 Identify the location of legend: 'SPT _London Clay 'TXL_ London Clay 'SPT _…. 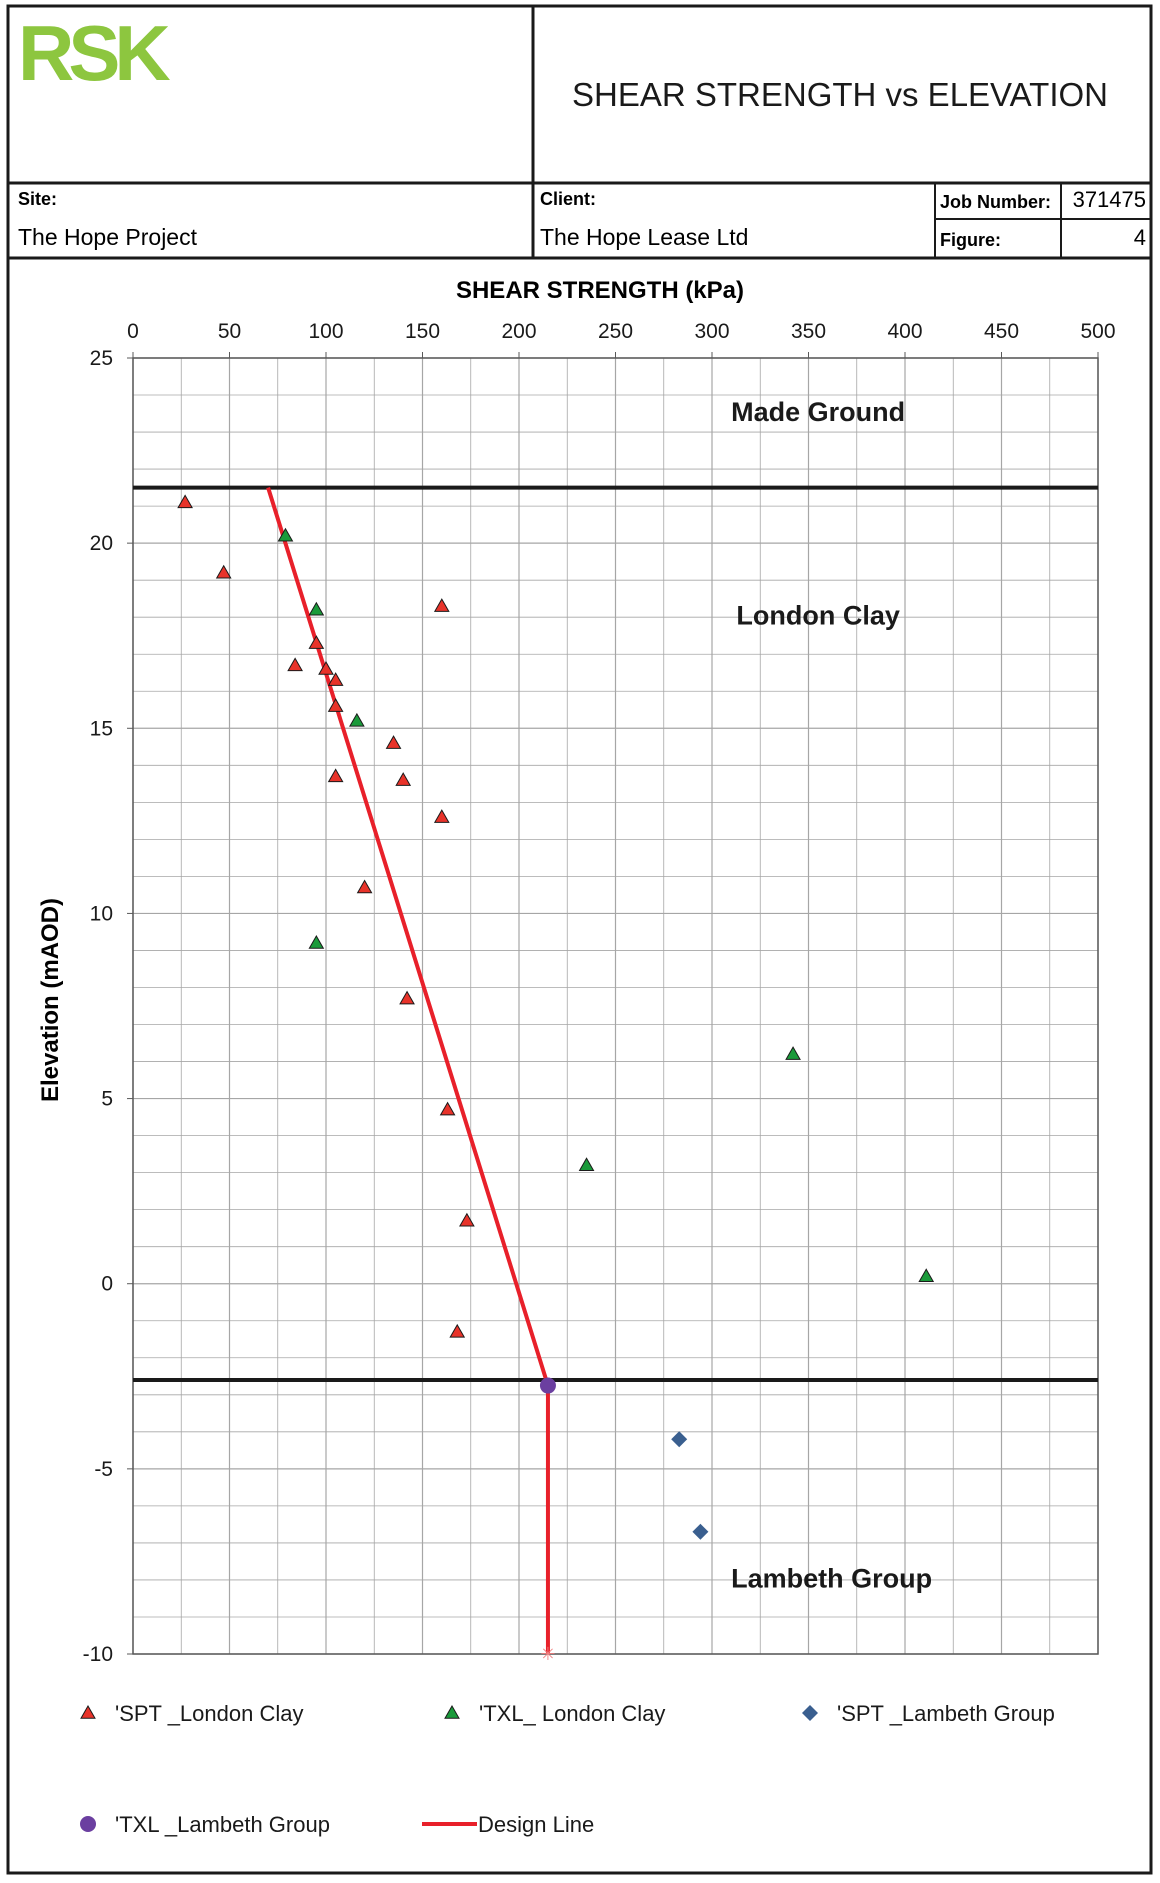
(567, 1769).